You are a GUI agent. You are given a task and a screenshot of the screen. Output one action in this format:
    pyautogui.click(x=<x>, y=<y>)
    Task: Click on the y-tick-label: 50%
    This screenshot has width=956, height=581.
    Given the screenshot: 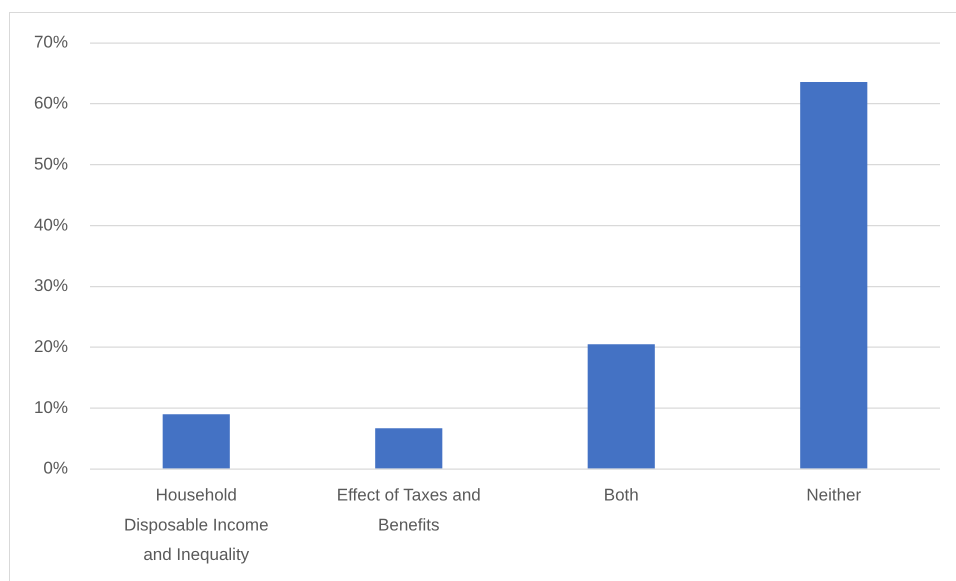 What is the action you would take?
    pyautogui.click(x=51, y=164)
    